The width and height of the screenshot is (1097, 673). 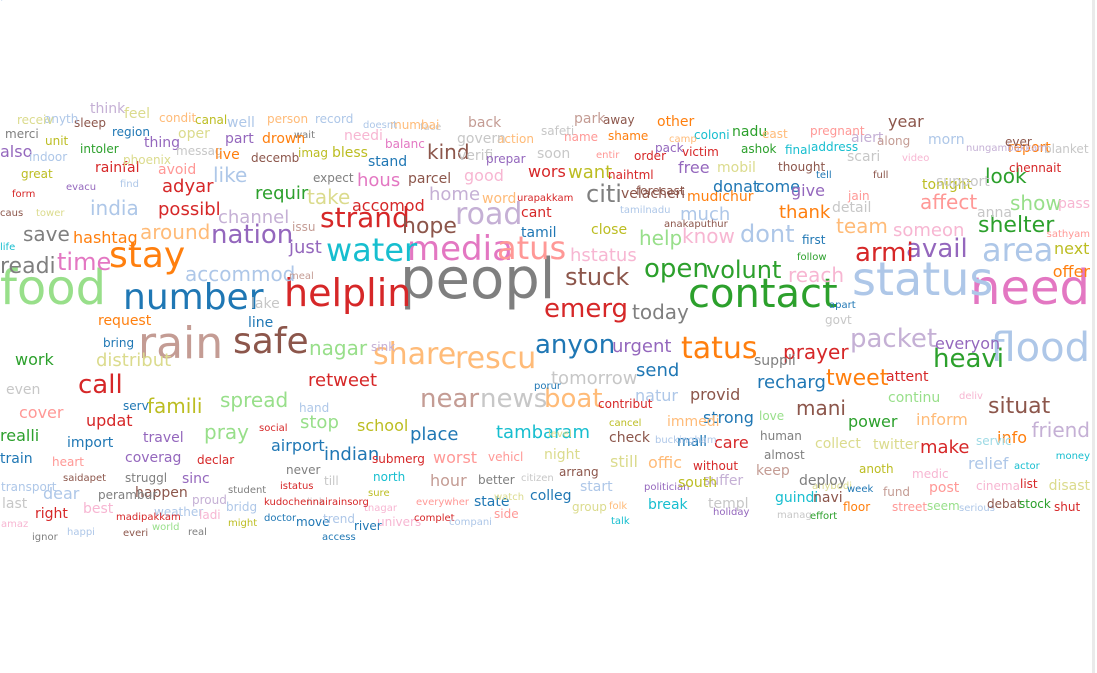 What do you see at coordinates (594, 378) in the screenshot?
I see `word-tomorrow: tomorrow` at bounding box center [594, 378].